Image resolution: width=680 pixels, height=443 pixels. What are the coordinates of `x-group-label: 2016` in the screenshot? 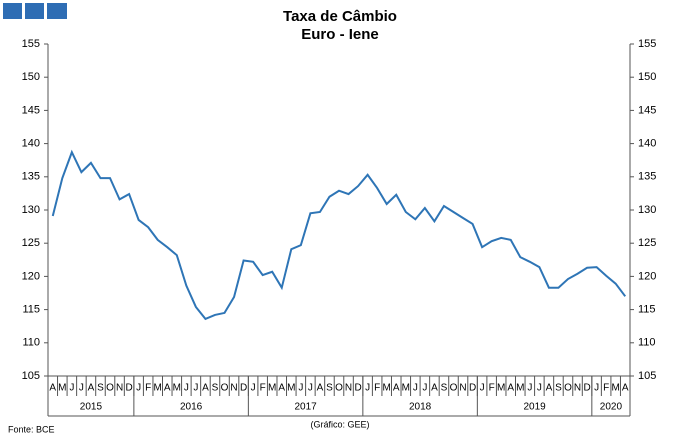 It's located at (191, 407).